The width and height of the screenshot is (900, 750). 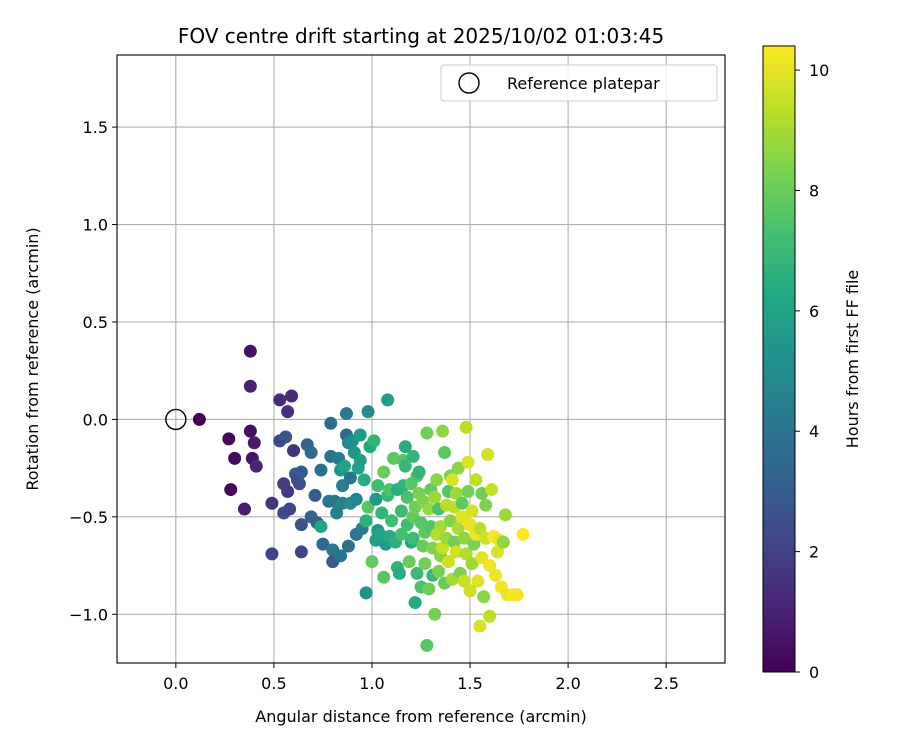 I want to click on y-axis-ticks: −1.0 −0.5 0.0 0.5 1.0 1.5, so click(x=93, y=371).